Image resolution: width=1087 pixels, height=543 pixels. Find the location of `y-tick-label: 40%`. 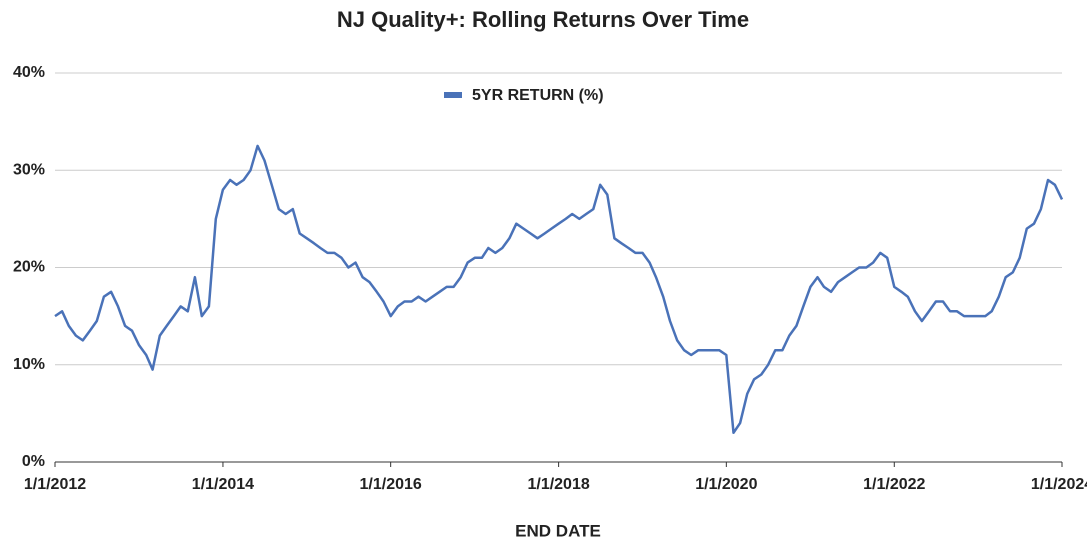

y-tick-label: 40% is located at coordinates (29, 72).